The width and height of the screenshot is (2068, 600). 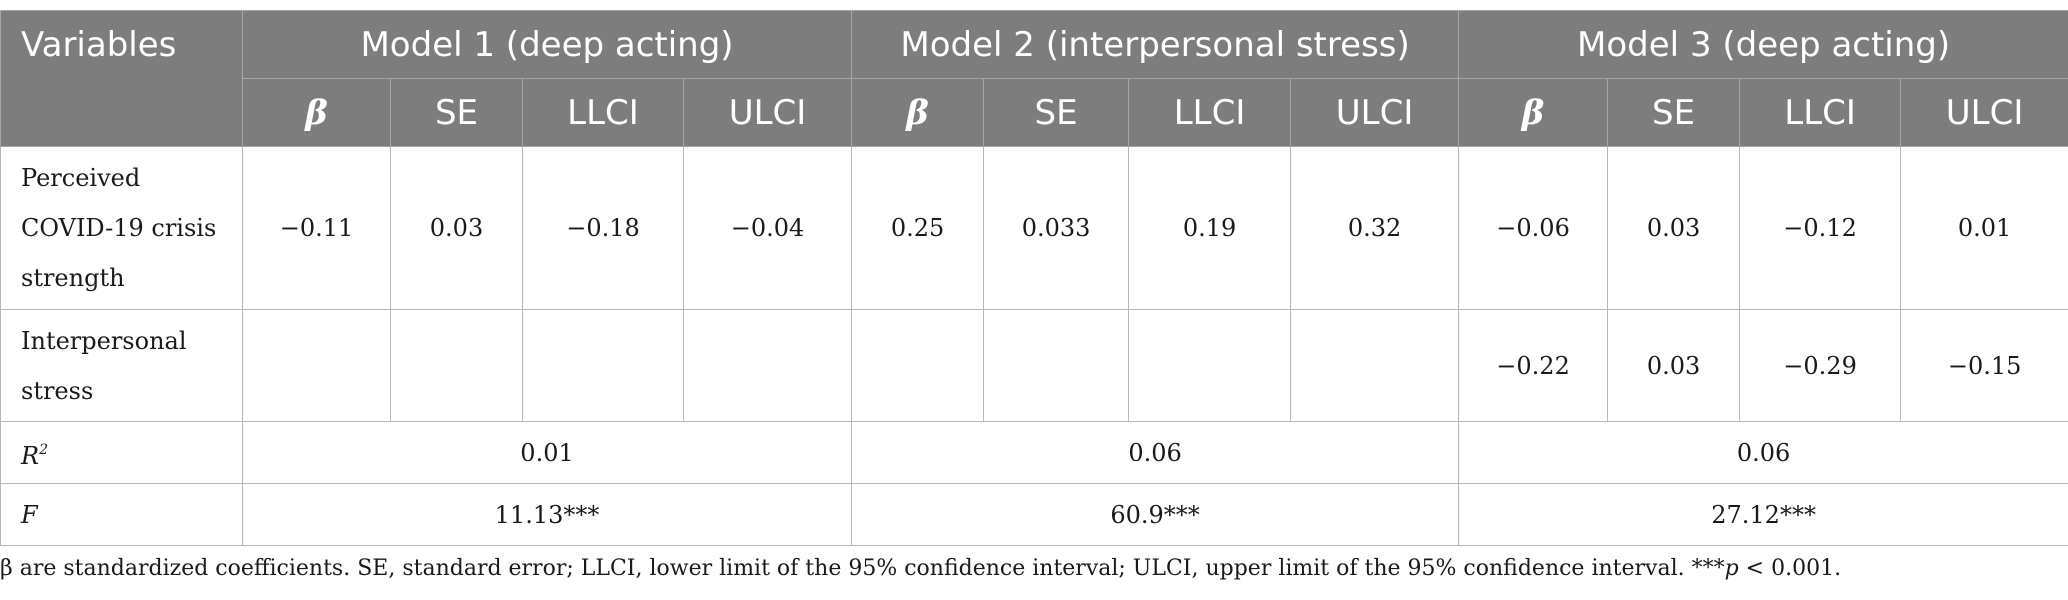 I want to click on model-2-f: 60.9***, so click(x=1155, y=514).